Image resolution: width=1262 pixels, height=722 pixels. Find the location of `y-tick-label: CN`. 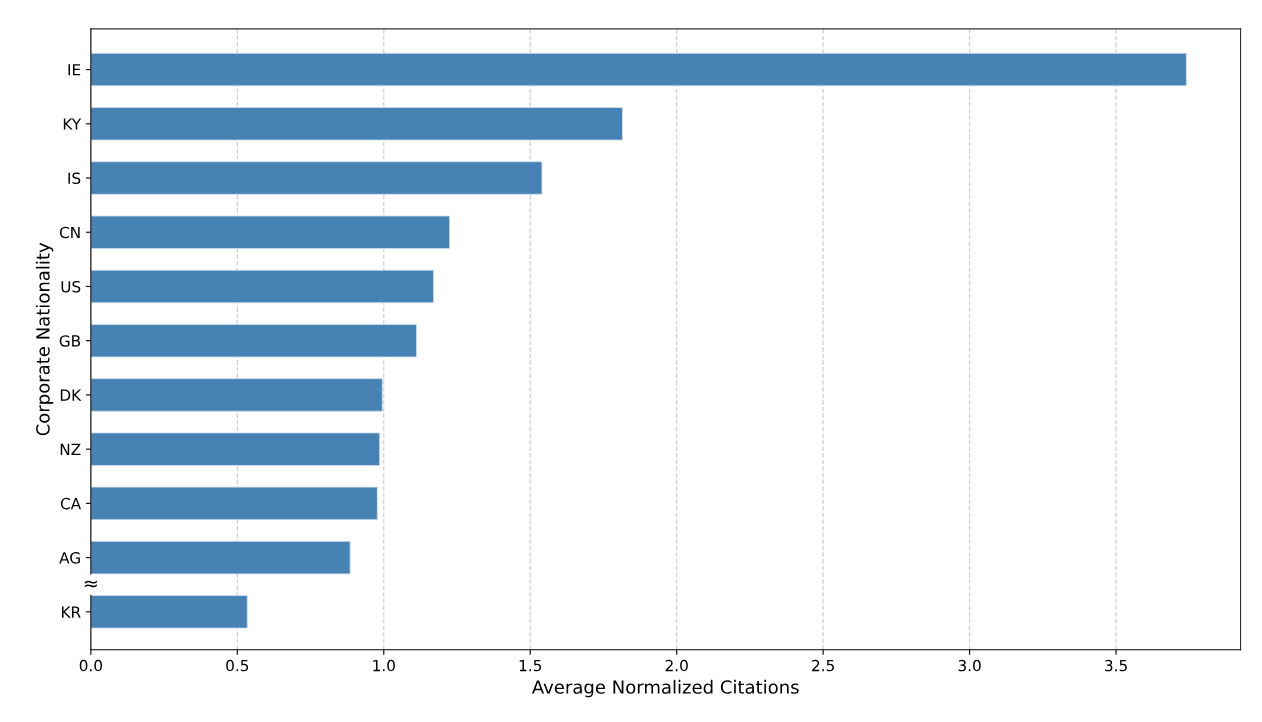

y-tick-label: CN is located at coordinates (69, 232).